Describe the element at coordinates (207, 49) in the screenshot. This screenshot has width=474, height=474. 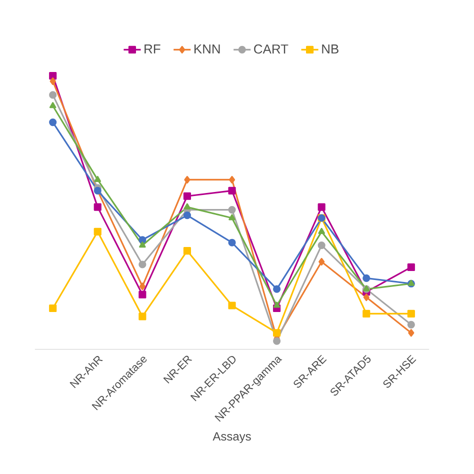
I see `legend-label: KNN` at that location.